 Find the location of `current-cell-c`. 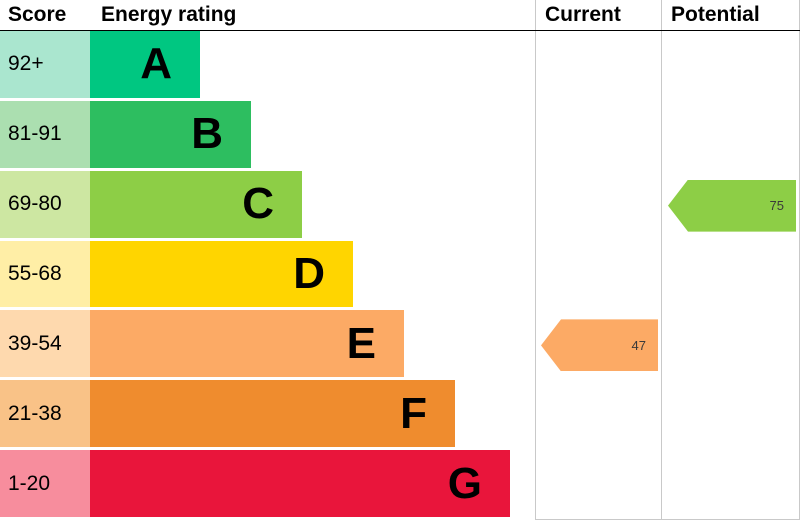

current-cell-c is located at coordinates (598, 205).